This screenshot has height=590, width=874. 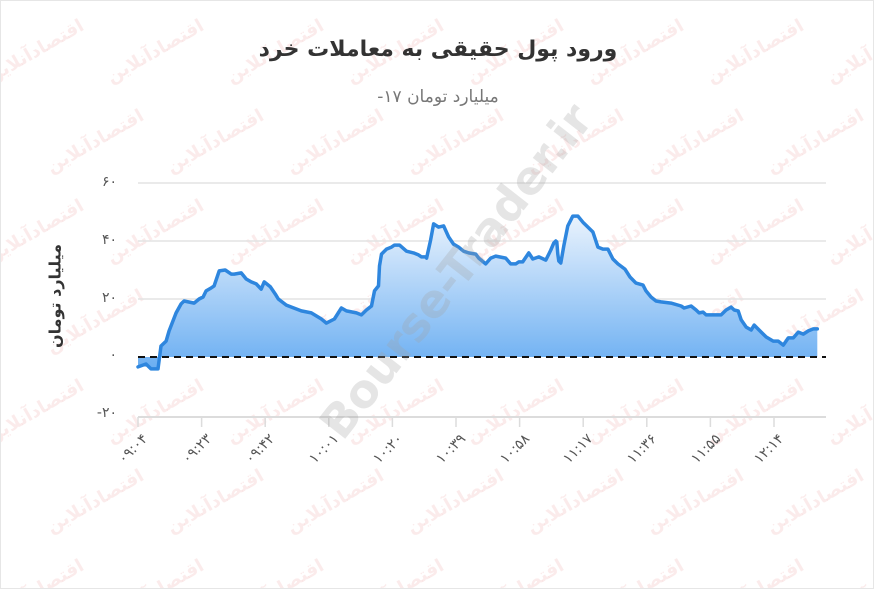 I want to click on y-tick-label: ۲۰, so click(x=109, y=298).